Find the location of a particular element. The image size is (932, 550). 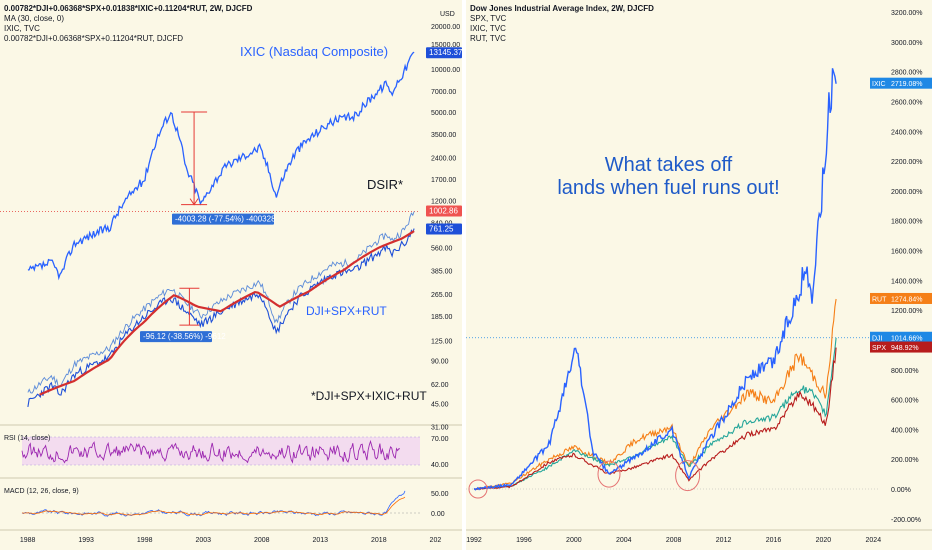

rsi-tick-upper: 70.00 is located at coordinates (440, 439).